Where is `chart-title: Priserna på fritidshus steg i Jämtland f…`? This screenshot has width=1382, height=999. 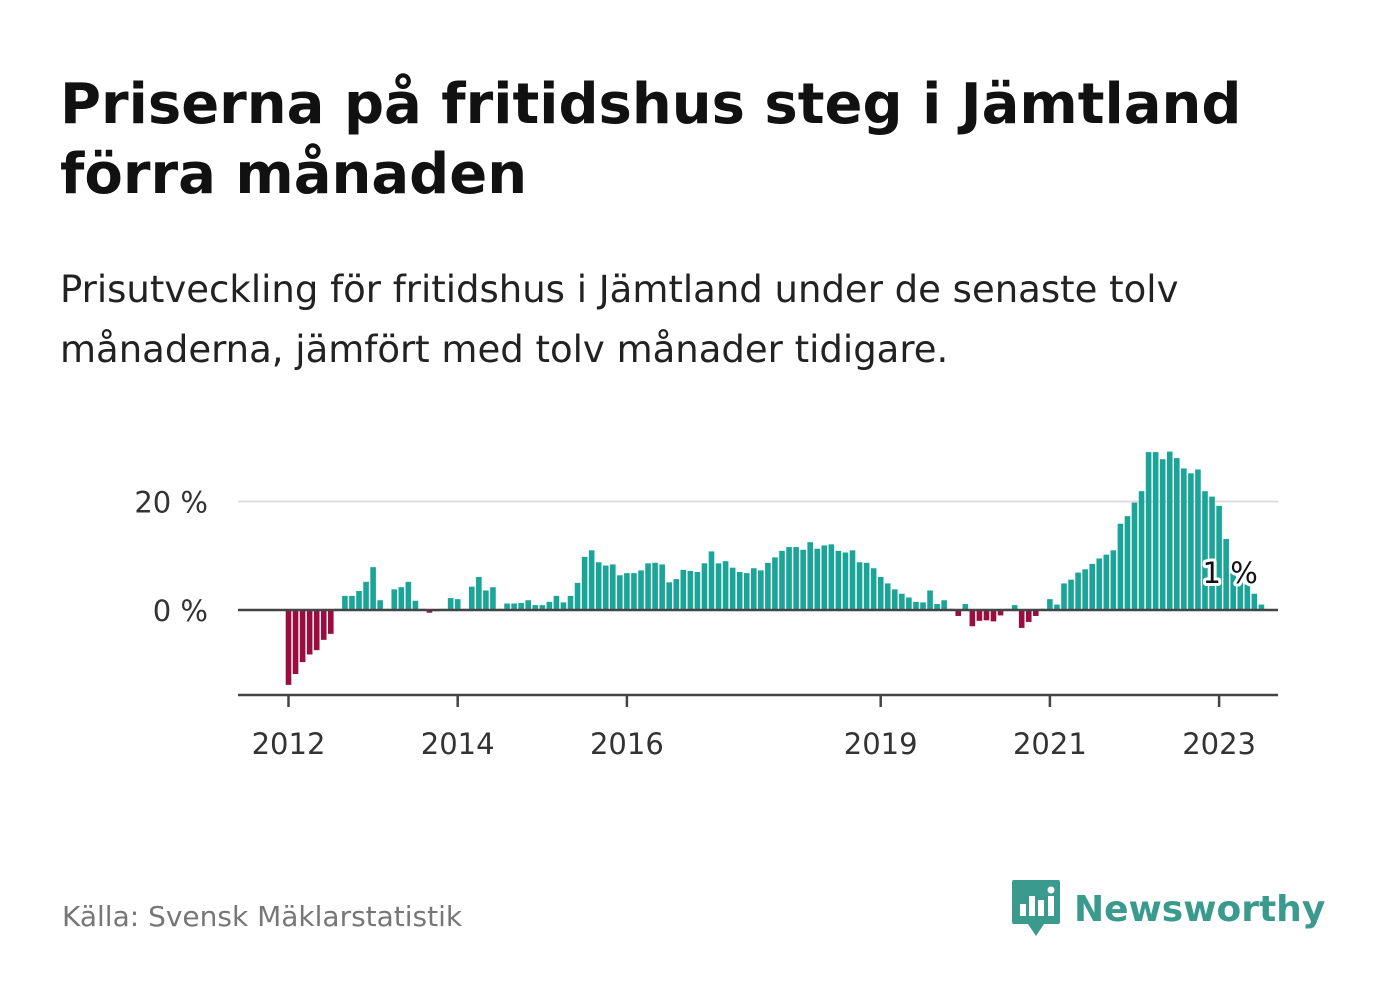
chart-title: Priserna på fritidshus steg i Jämtland f… is located at coordinates (651, 139).